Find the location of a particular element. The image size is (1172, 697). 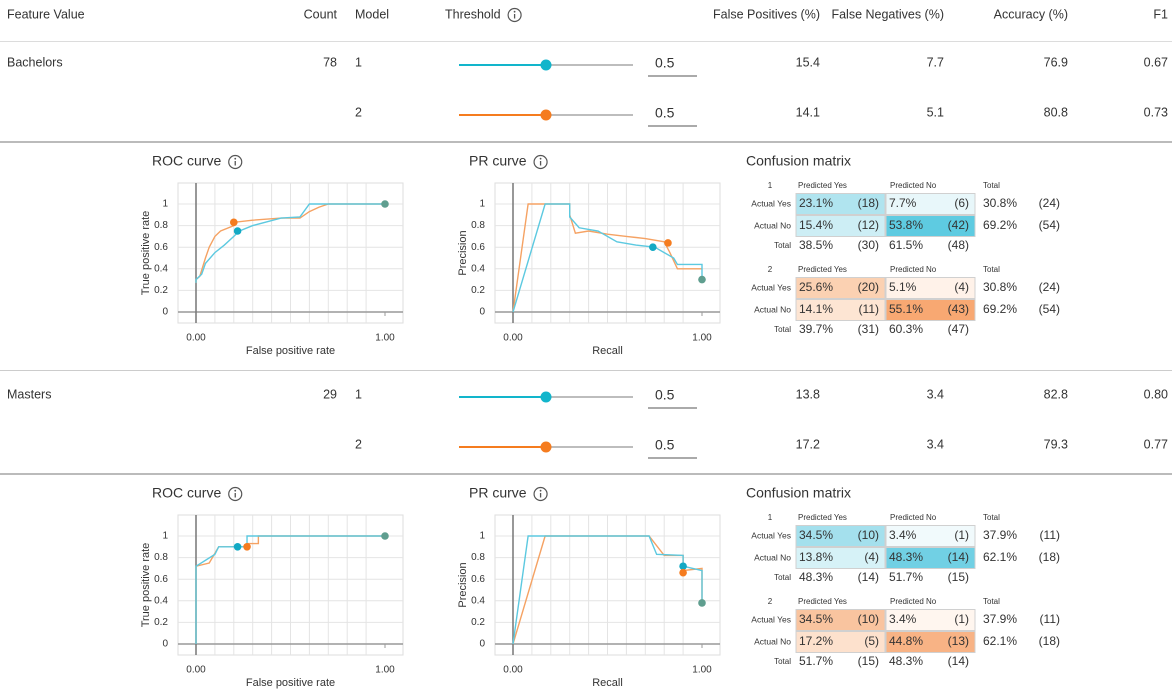

y-tick-label: 0.6 is located at coordinates (478, 579).